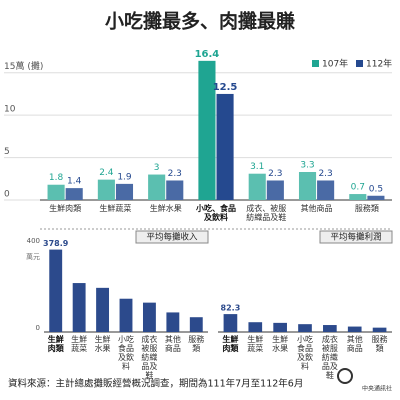 The width and height of the screenshot is (400, 400). What do you see at coordinates (56, 178) in the screenshot?
I see `value-label: 1.8` at bounding box center [56, 178].